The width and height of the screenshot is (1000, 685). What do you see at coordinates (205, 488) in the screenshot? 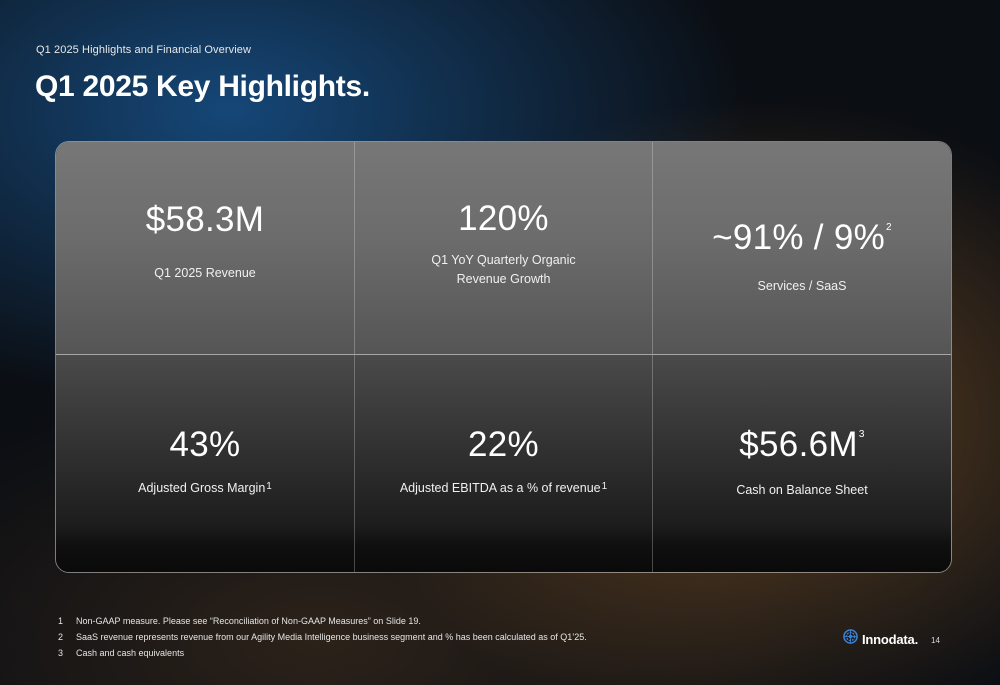
I see `metric-label: Adjusted Gross Margin1` at bounding box center [205, 488].